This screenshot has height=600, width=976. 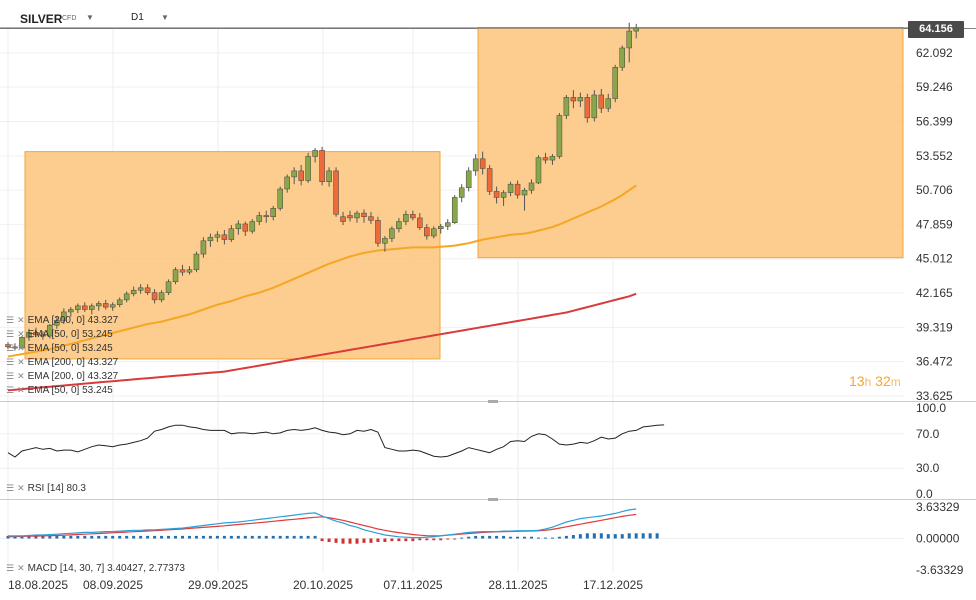 What do you see at coordinates (613, 585) in the screenshot?
I see `date-axis-label: 17.12.2025` at bounding box center [613, 585].